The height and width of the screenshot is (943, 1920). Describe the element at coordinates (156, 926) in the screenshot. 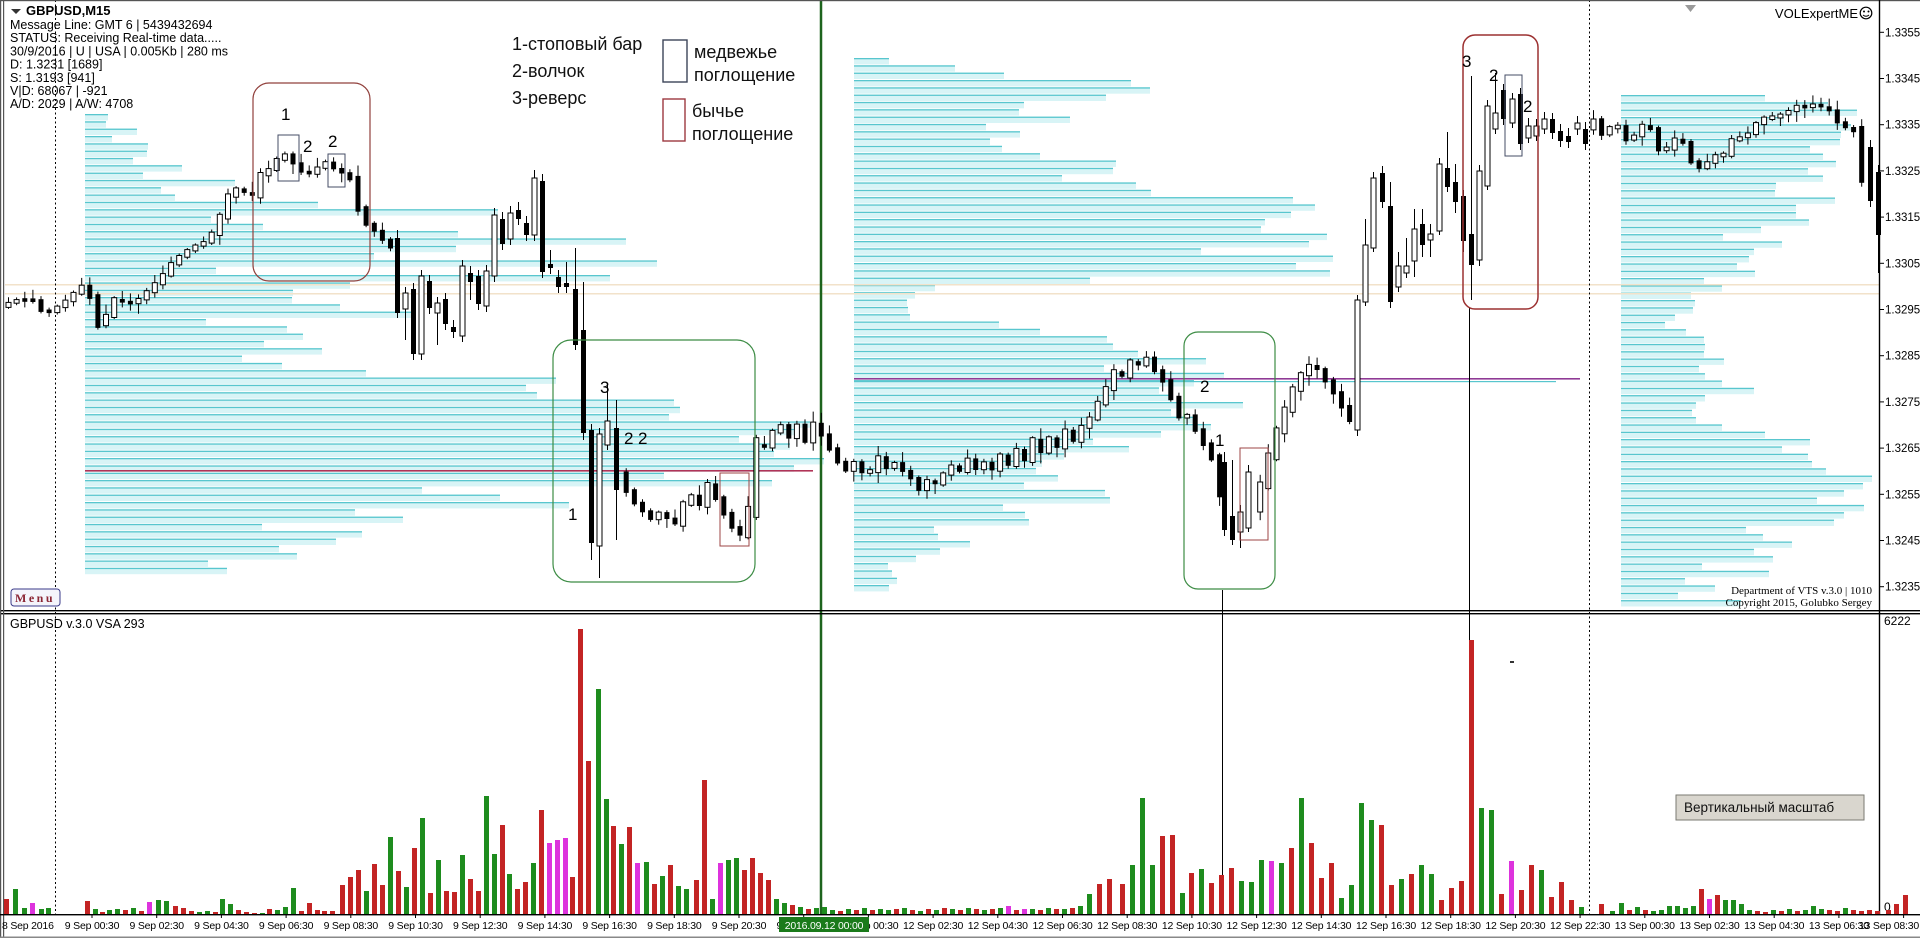

I see `svg-text: 9 Sep 02:30` at that location.